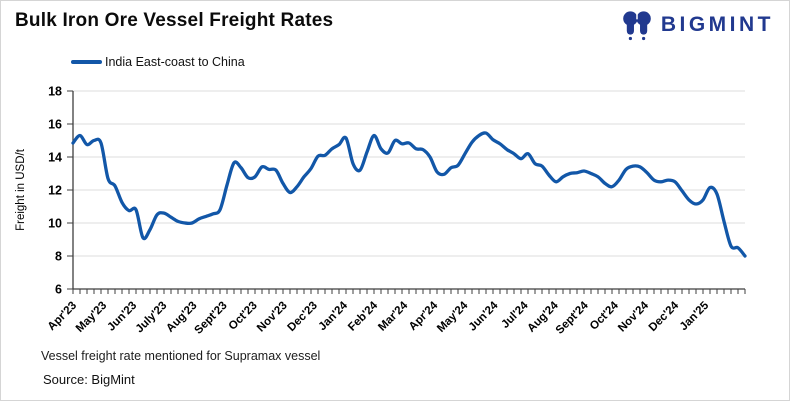 This screenshot has width=790, height=401. I want to click on svg-text: Sept'23, so click(211, 318).